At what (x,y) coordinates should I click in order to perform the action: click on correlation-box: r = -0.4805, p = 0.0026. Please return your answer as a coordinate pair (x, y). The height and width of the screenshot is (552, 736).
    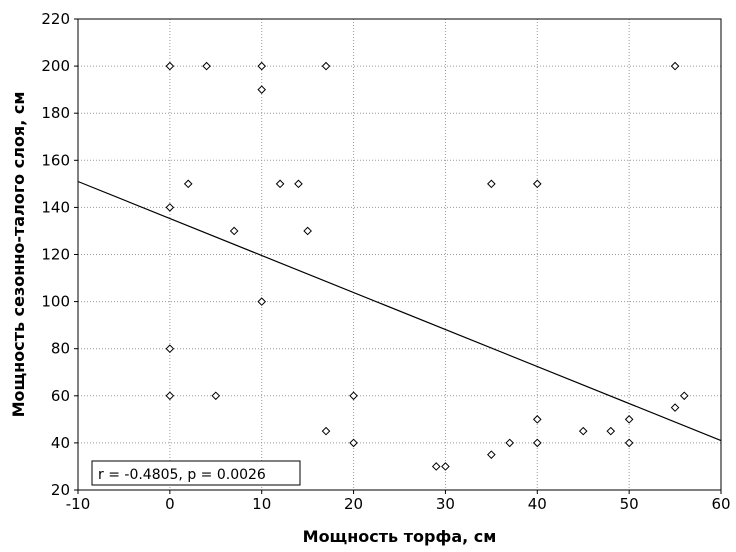
    Looking at the image, I should click on (196, 473).